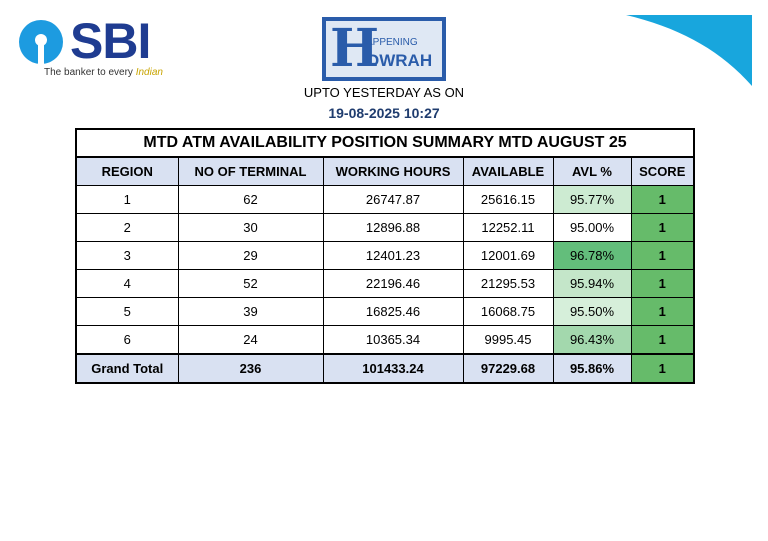 This screenshot has width=768, height=541. What do you see at coordinates (127, 340) in the screenshot?
I see `table-cell: 6` at bounding box center [127, 340].